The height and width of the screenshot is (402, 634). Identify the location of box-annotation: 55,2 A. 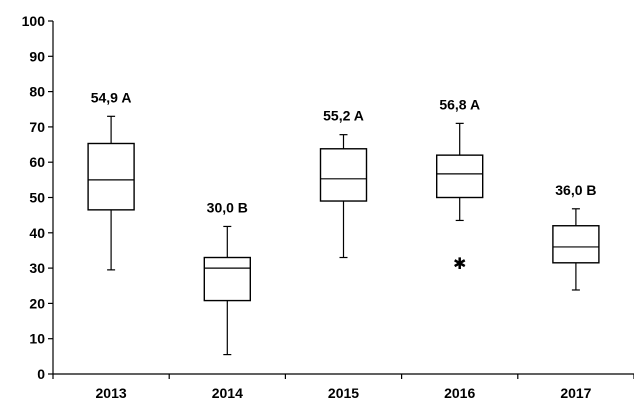
(343, 116).